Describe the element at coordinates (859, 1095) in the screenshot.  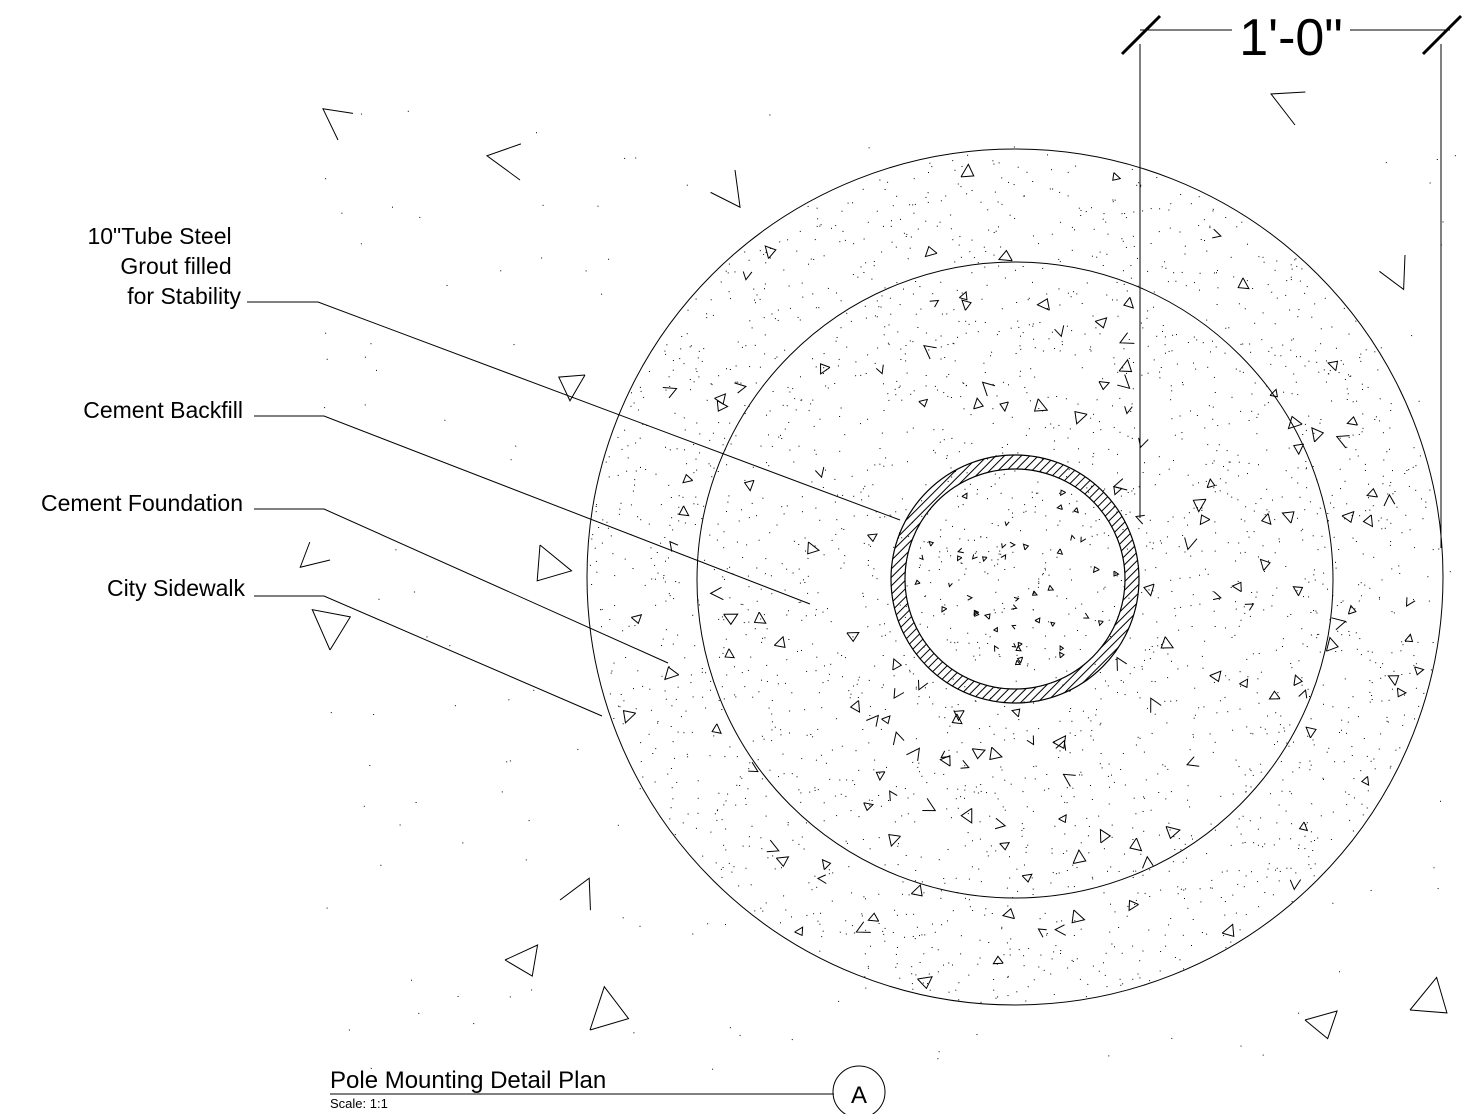
I see `section-marker-letter: A` at that location.